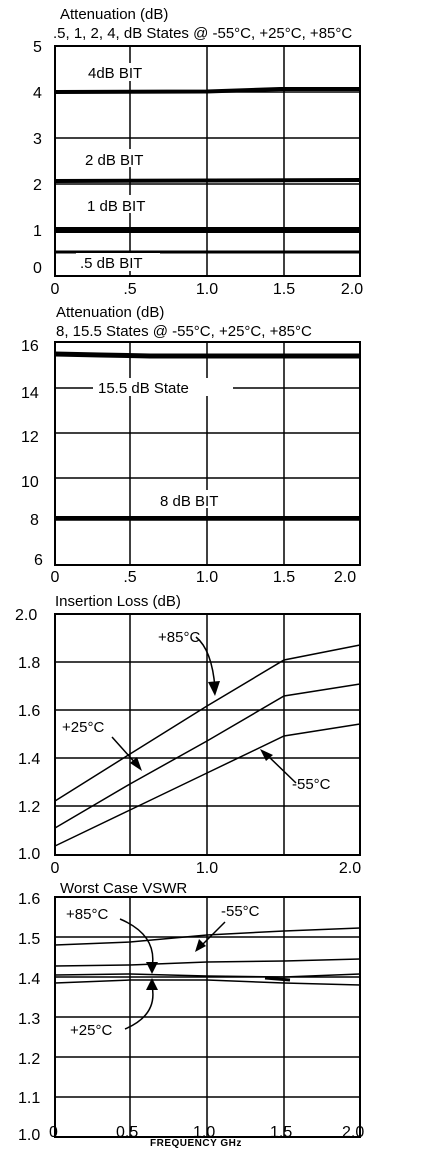 This screenshot has width=440, height=1149. What do you see at coordinates (111, 263) in the screenshot?
I see `label-05db-bit: .5 dB BIT` at bounding box center [111, 263].